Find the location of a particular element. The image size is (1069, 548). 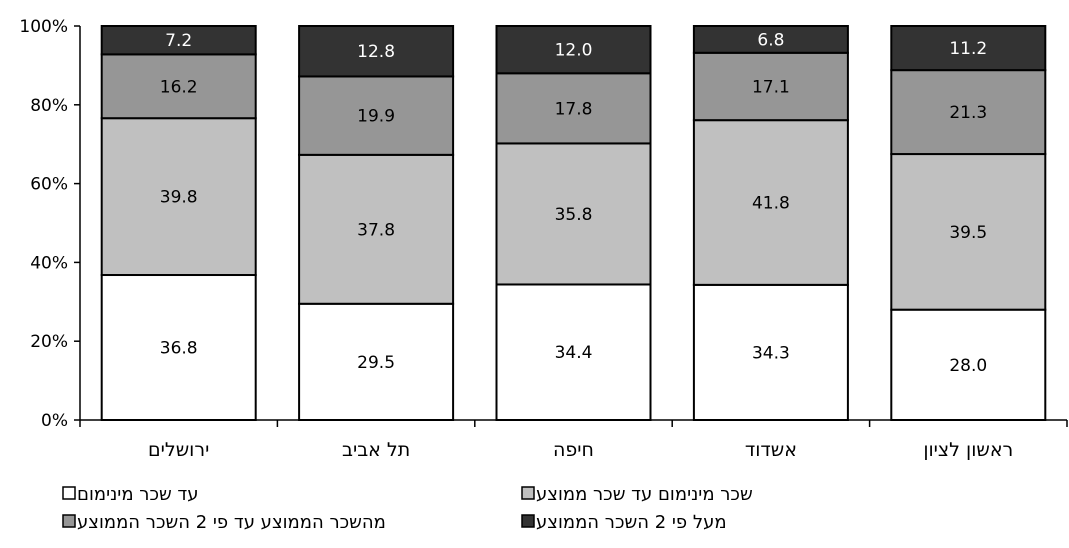

y-tick-label: 20% is located at coordinates (49, 342).